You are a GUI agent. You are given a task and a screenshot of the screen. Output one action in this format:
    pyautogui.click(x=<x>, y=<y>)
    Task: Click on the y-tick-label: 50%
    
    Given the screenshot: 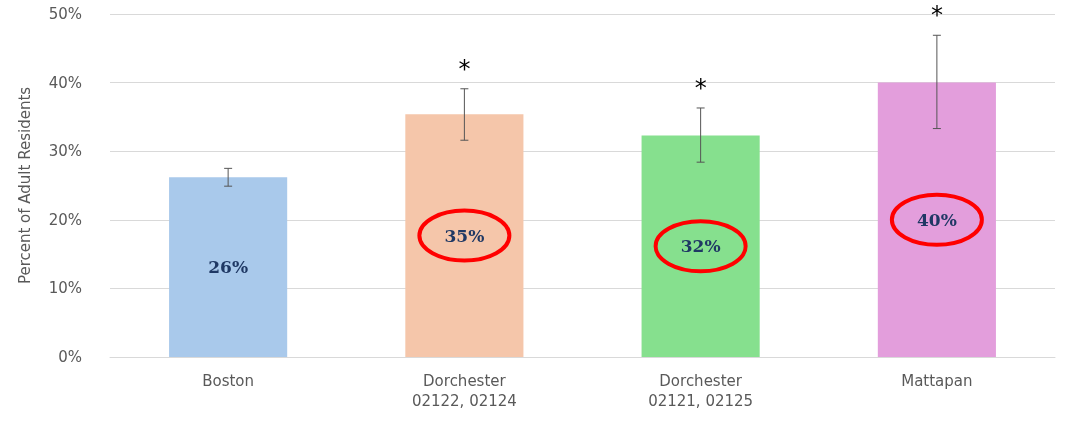 What is the action you would take?
    pyautogui.click(x=65, y=14)
    